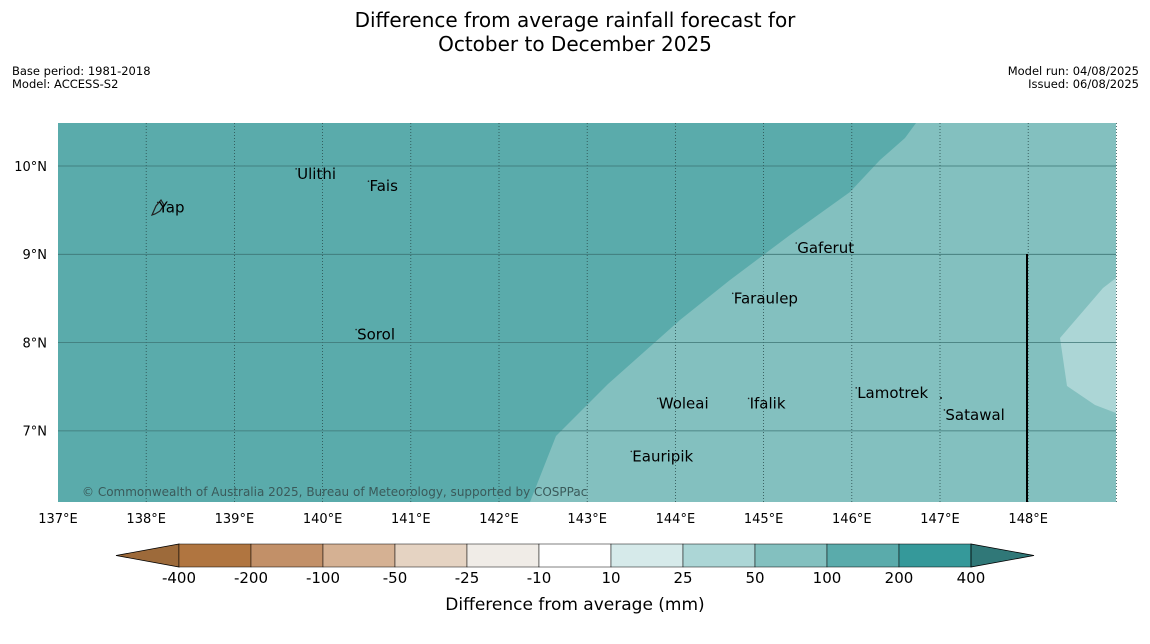 This screenshot has width=1150, height=644. What do you see at coordinates (1002, 555) in the screenshot?
I see `colorbar-extend-high` at bounding box center [1002, 555].